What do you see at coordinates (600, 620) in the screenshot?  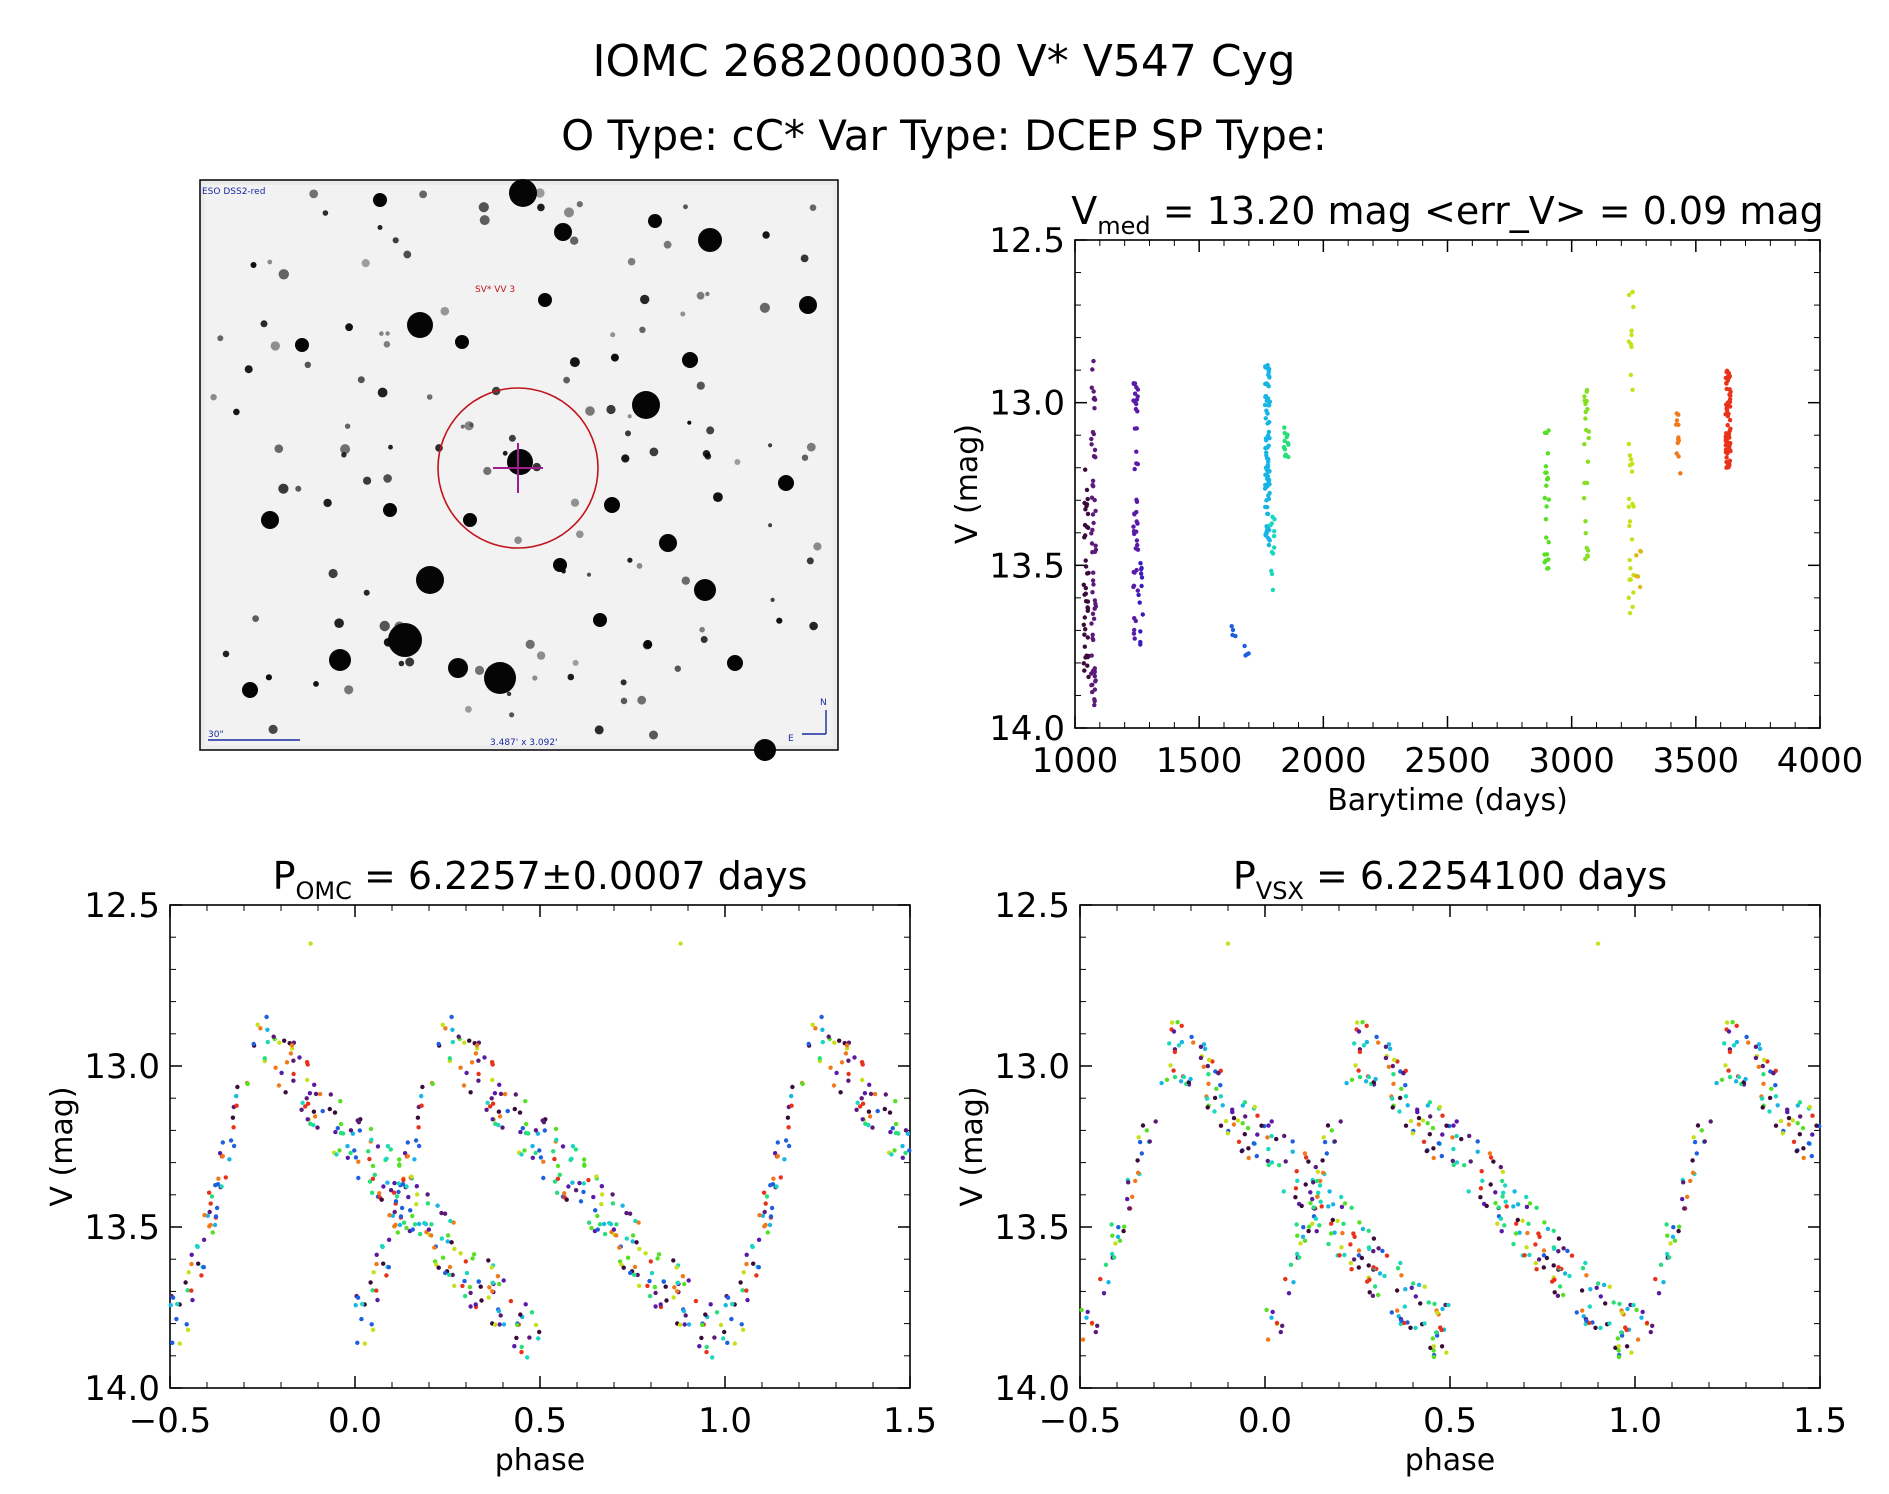 I see `bright-star` at bounding box center [600, 620].